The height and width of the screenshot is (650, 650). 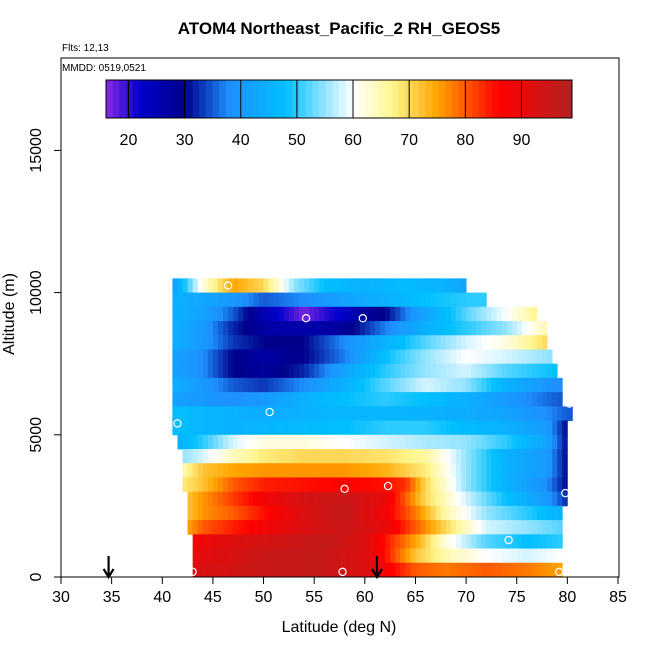 What do you see at coordinates (104, 68) in the screenshot?
I see `date-note: MMDD: 0519,0521` at bounding box center [104, 68].